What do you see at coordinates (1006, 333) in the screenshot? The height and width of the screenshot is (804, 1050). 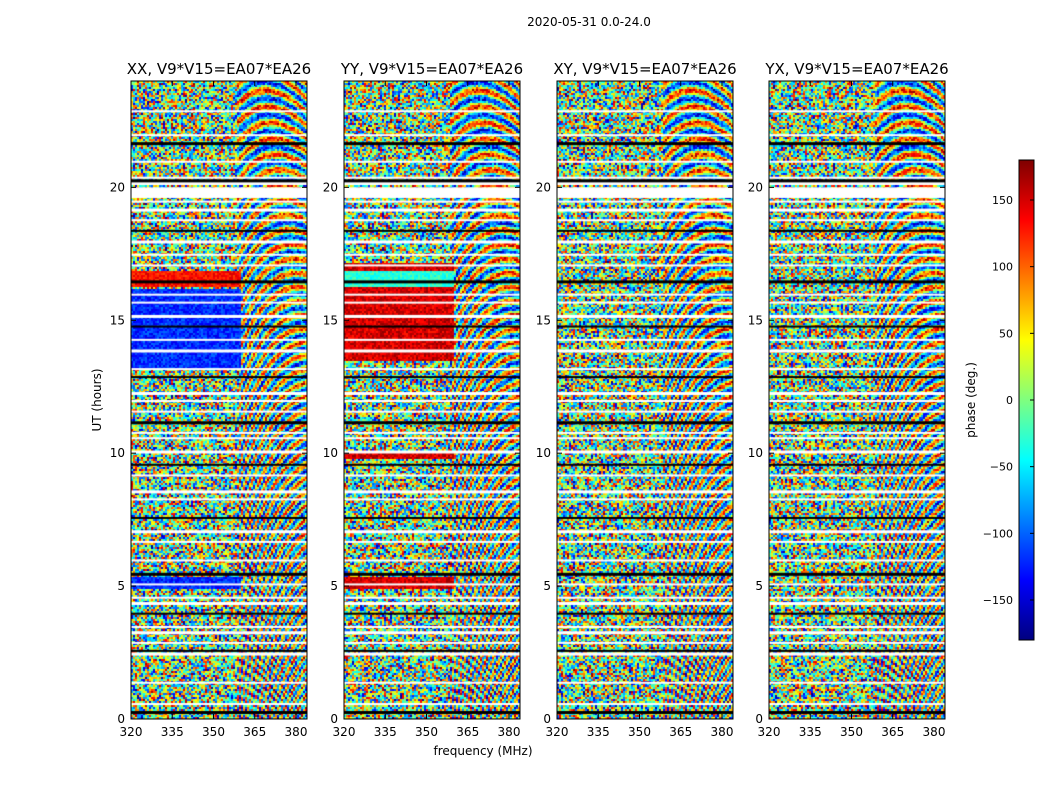 I see `colorbar-tick-label: 50` at bounding box center [1006, 333].